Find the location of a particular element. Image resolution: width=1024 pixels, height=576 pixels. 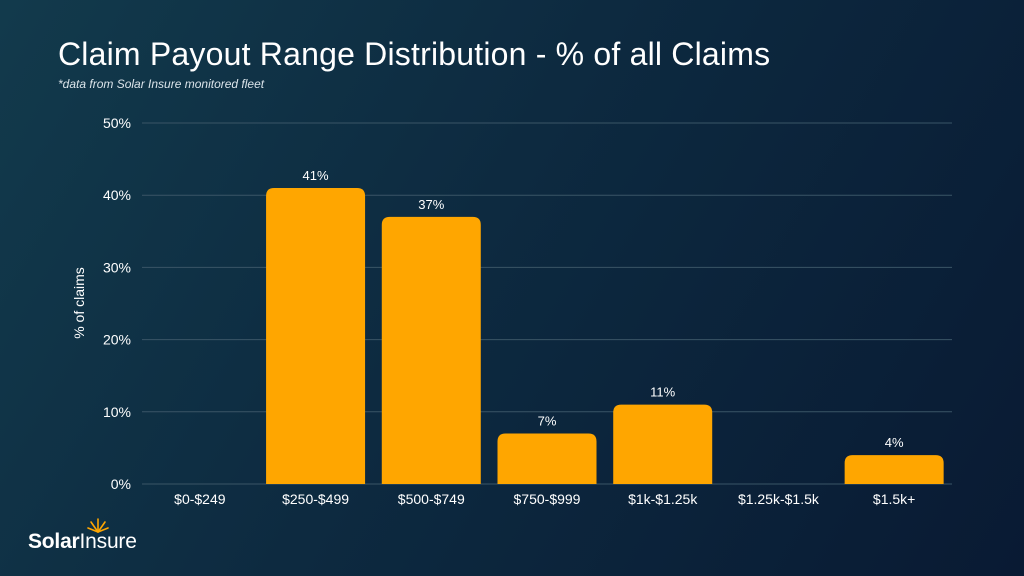

y-tick-label: 0% is located at coordinates (121, 484).